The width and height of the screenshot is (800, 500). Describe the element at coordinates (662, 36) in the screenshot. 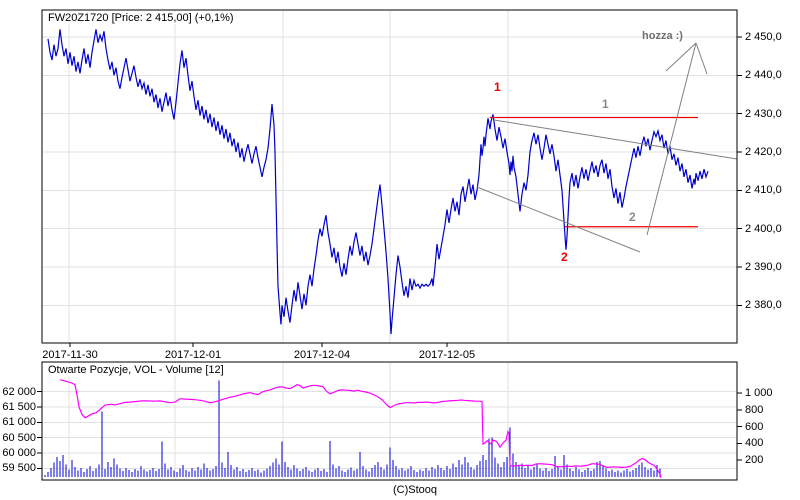

I see `hozza-annotation: hozza :)` at that location.